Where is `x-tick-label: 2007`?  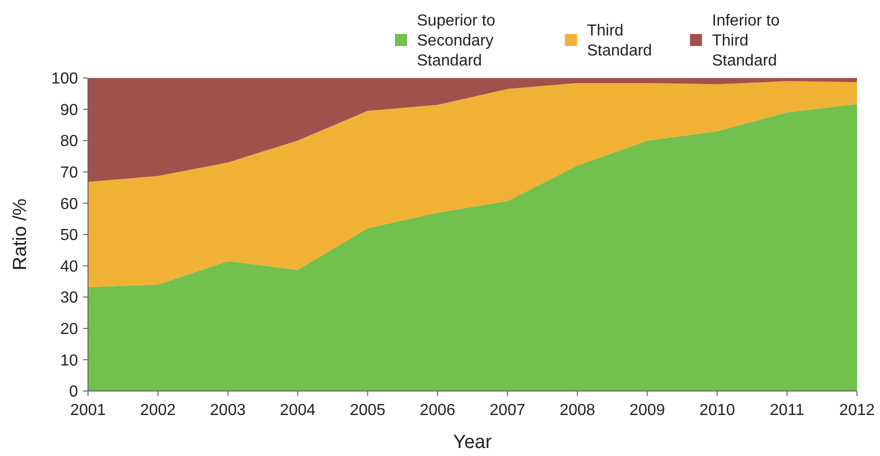
x-tick-label: 2007 is located at coordinates (508, 410).